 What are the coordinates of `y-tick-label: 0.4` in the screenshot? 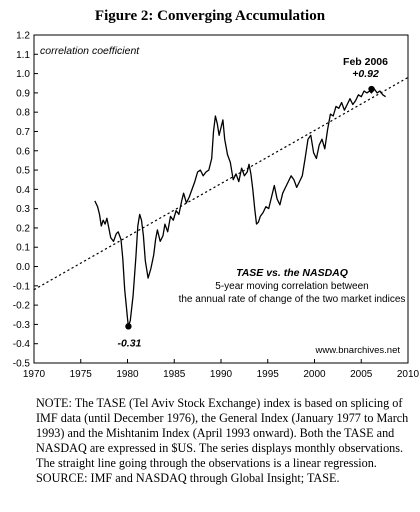 It's located at (23, 190).